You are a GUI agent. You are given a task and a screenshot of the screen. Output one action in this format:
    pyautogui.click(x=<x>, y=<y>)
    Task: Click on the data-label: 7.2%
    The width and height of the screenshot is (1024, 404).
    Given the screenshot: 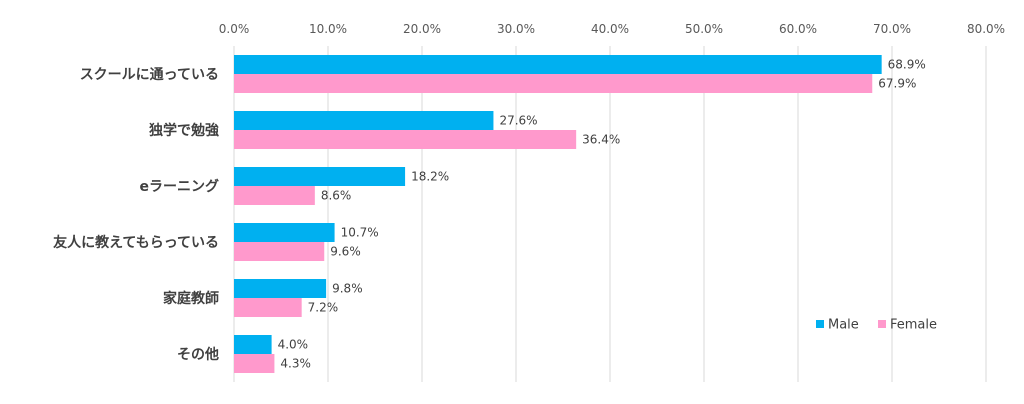 What is the action you would take?
    pyautogui.click(x=323, y=308)
    